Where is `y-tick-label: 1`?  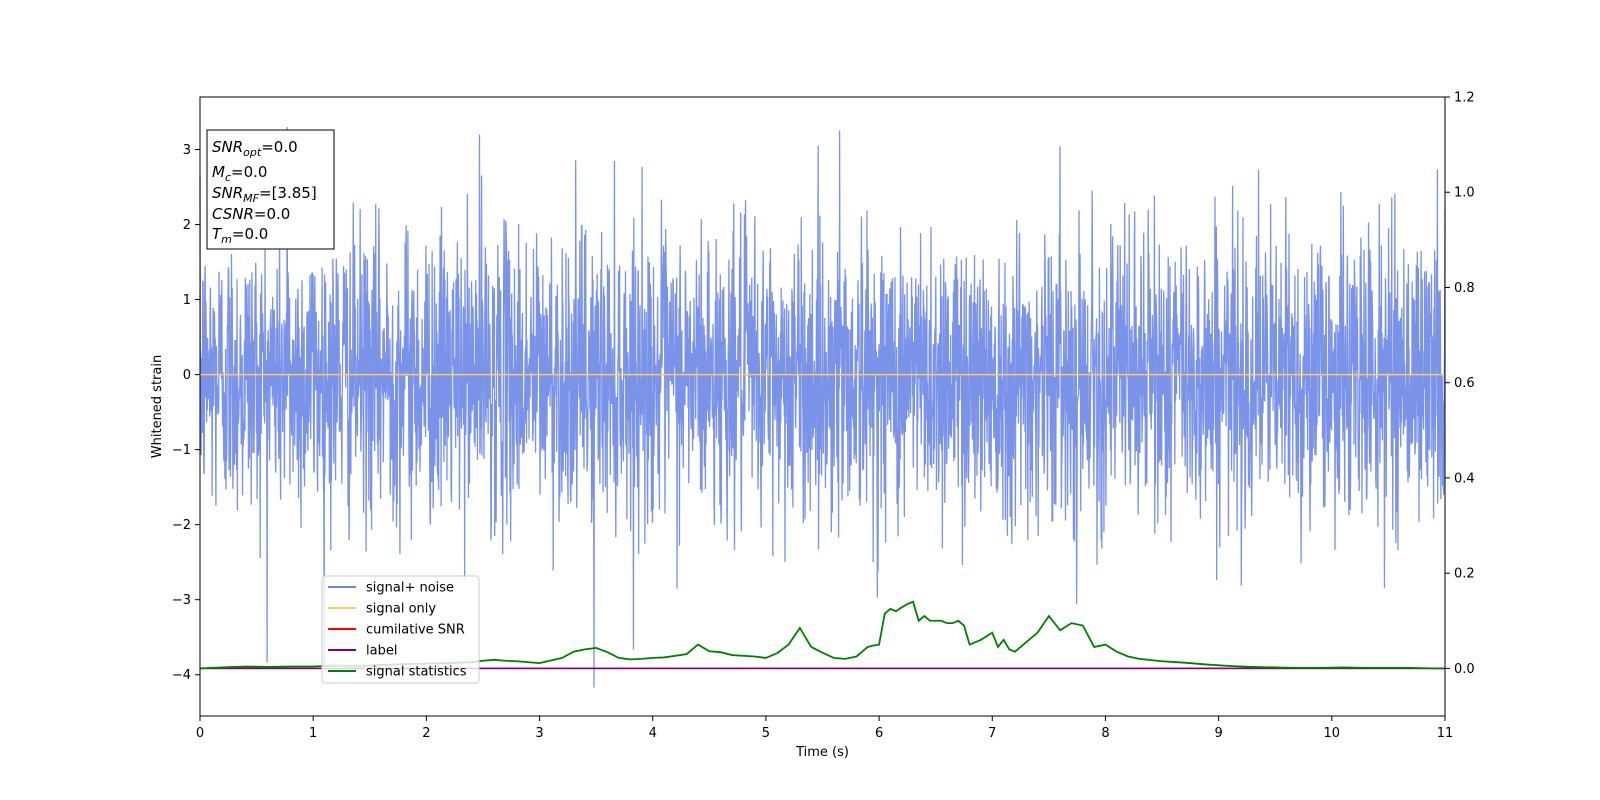 y-tick-label: 1 is located at coordinates (187, 300).